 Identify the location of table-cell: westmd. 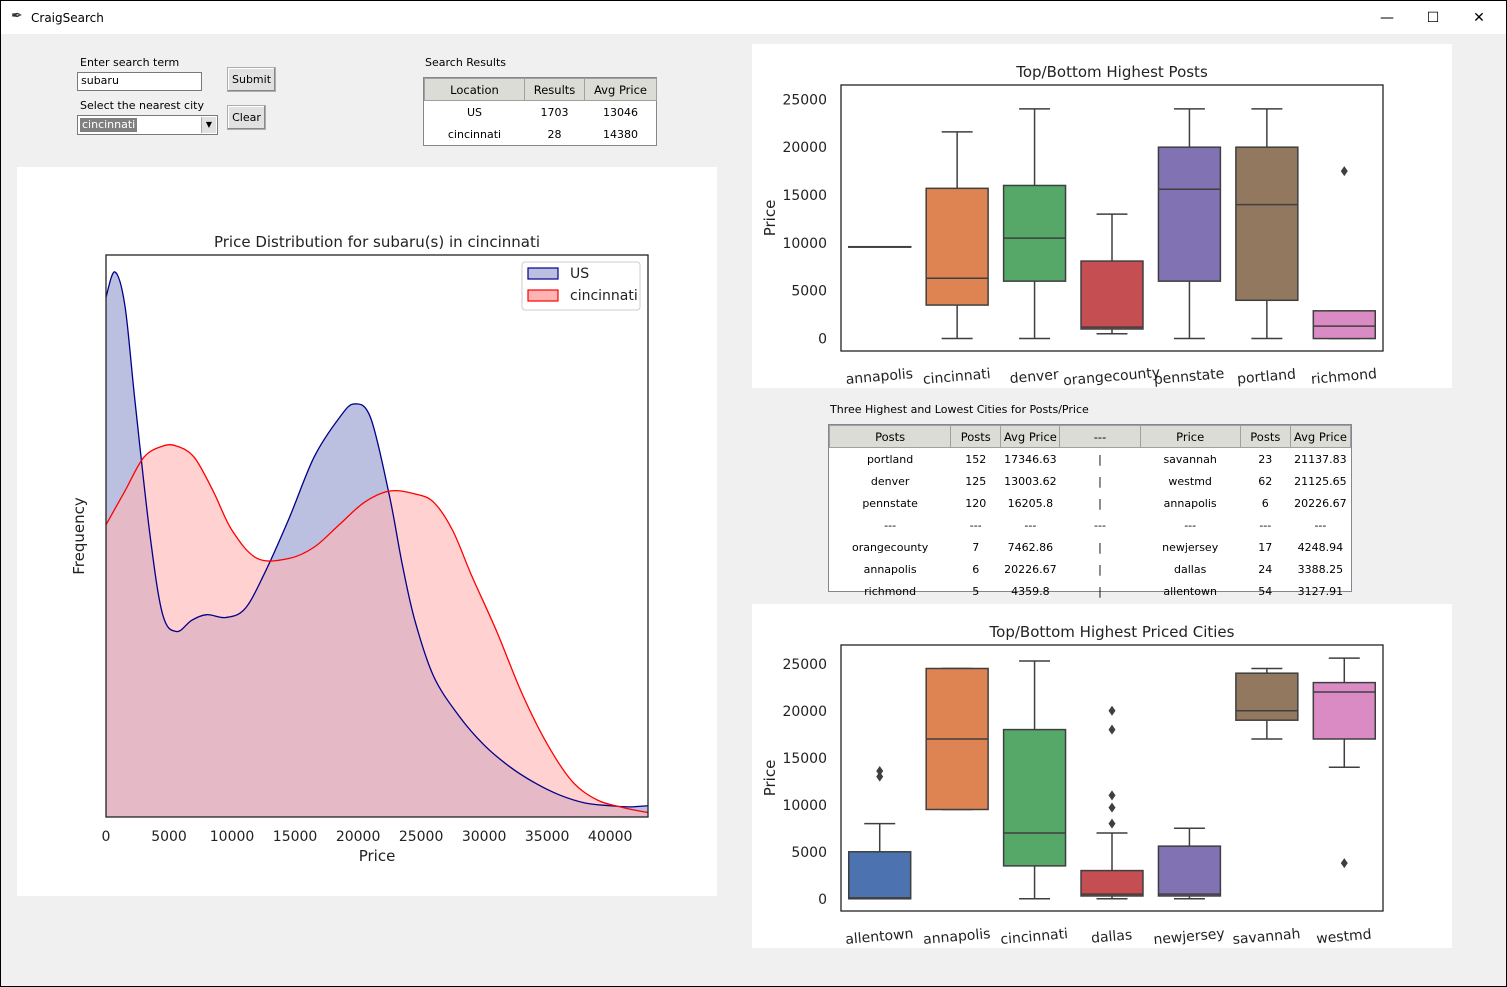
(1190, 481).